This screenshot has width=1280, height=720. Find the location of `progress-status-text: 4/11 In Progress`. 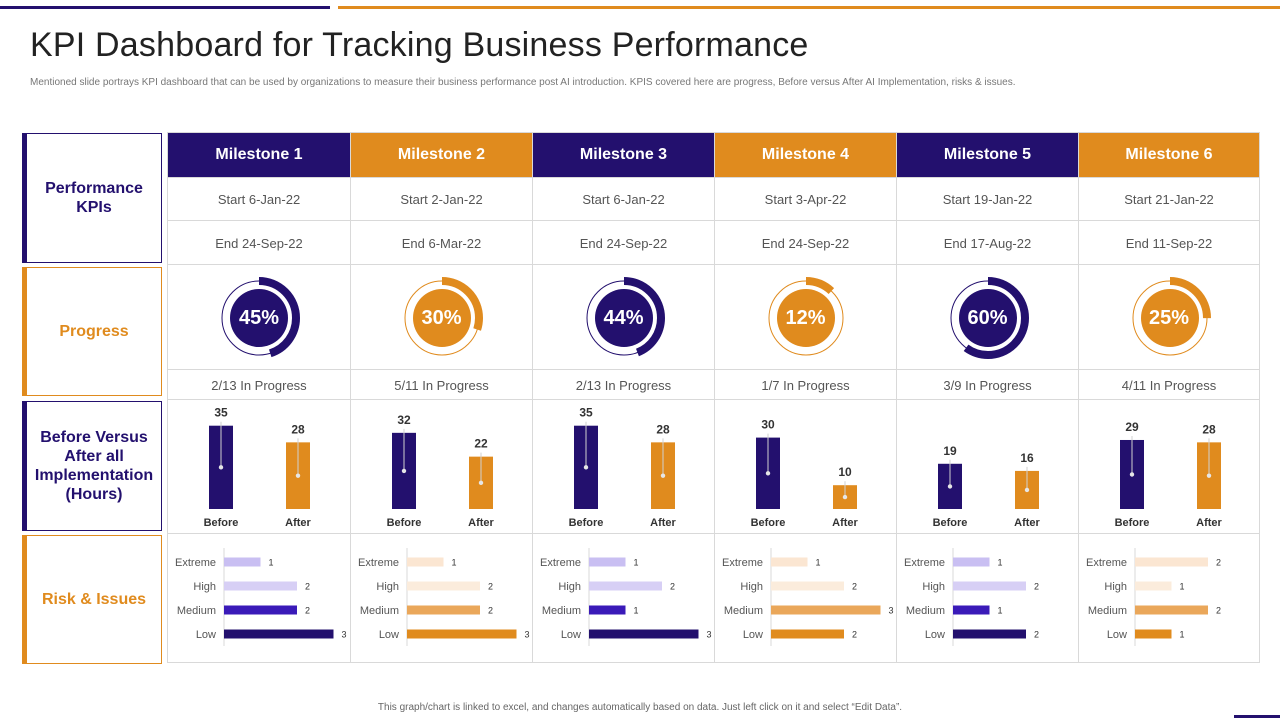

progress-status-text: 4/11 In Progress is located at coordinates (1169, 384).